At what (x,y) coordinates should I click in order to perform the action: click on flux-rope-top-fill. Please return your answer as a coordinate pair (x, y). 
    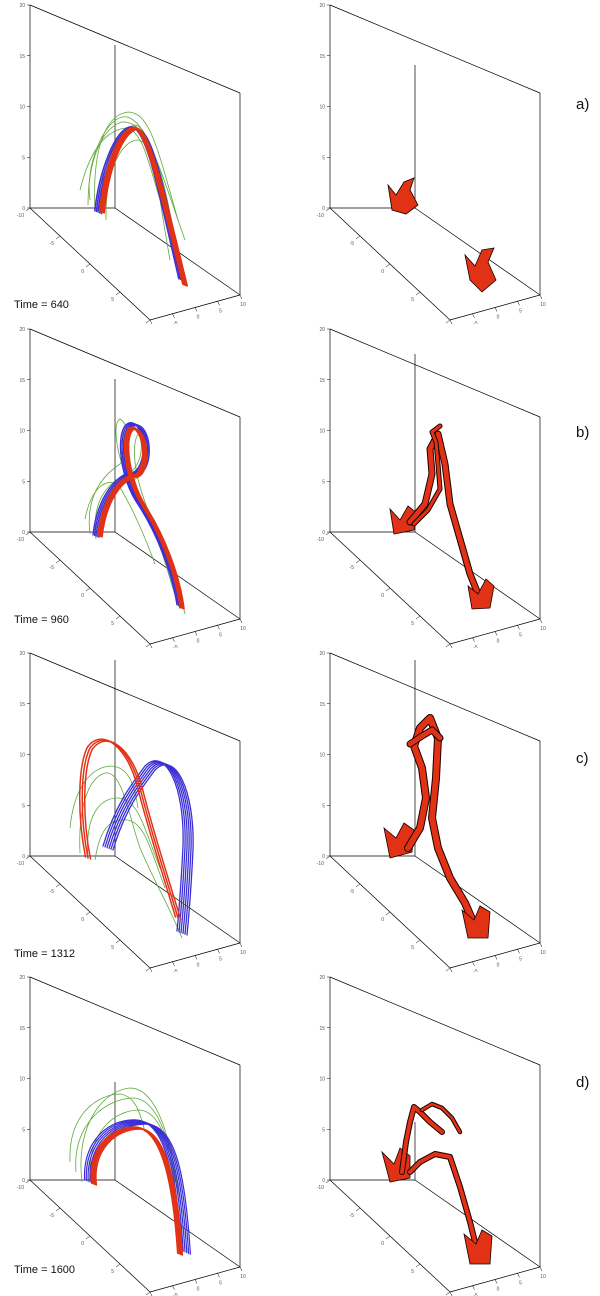
    Looking at the image, I should click on (425, 737).